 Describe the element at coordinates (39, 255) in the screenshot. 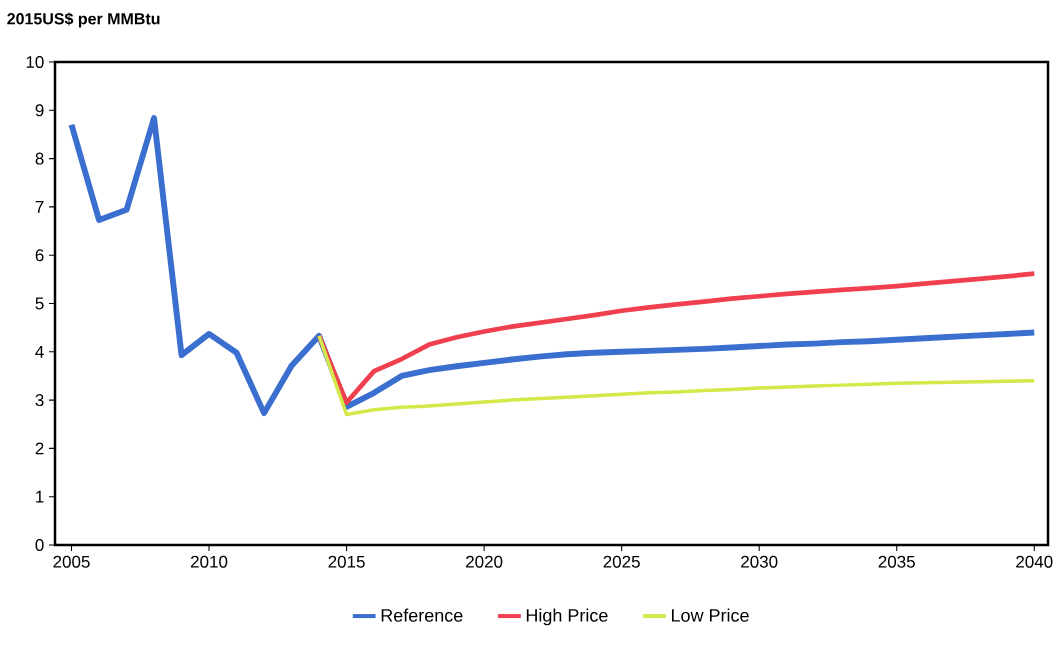

I see `y-tick-label: 6` at that location.